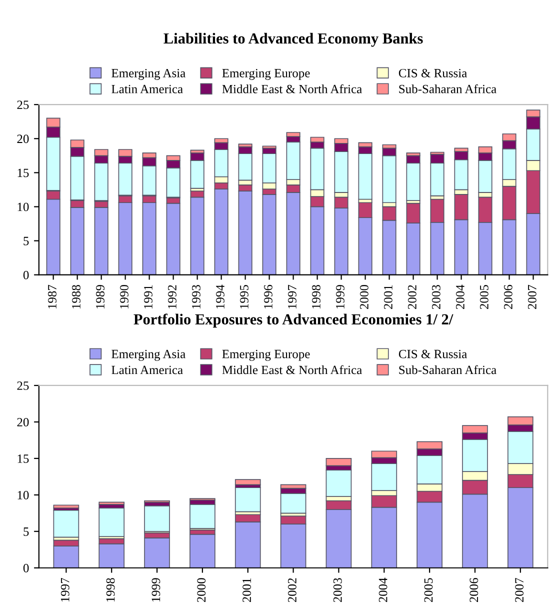  I want to click on x-tick-label: 1991, so click(148, 296).